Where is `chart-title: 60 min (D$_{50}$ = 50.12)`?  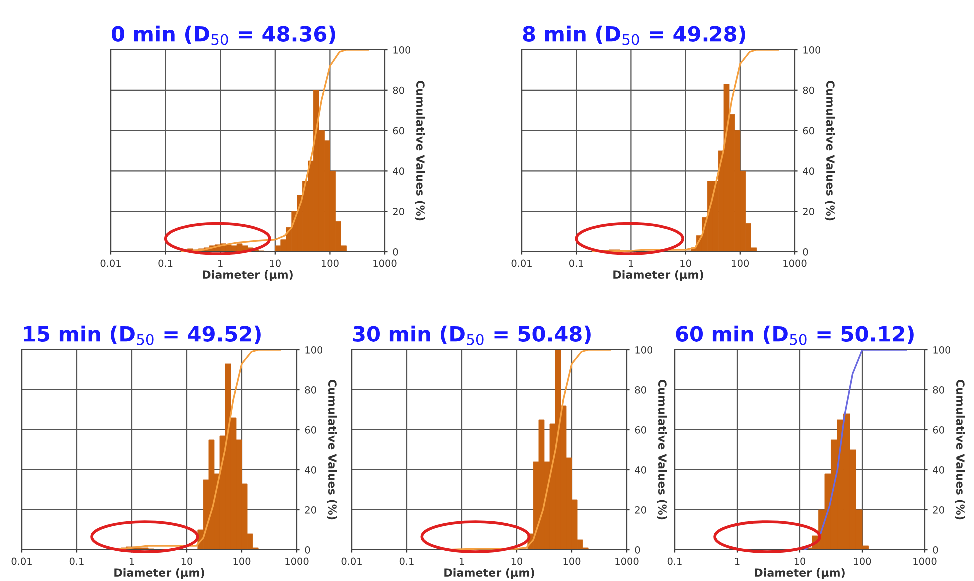
chart-title: 60 min (D$_{50}$ = 50.12) is located at coordinates (795, 336).